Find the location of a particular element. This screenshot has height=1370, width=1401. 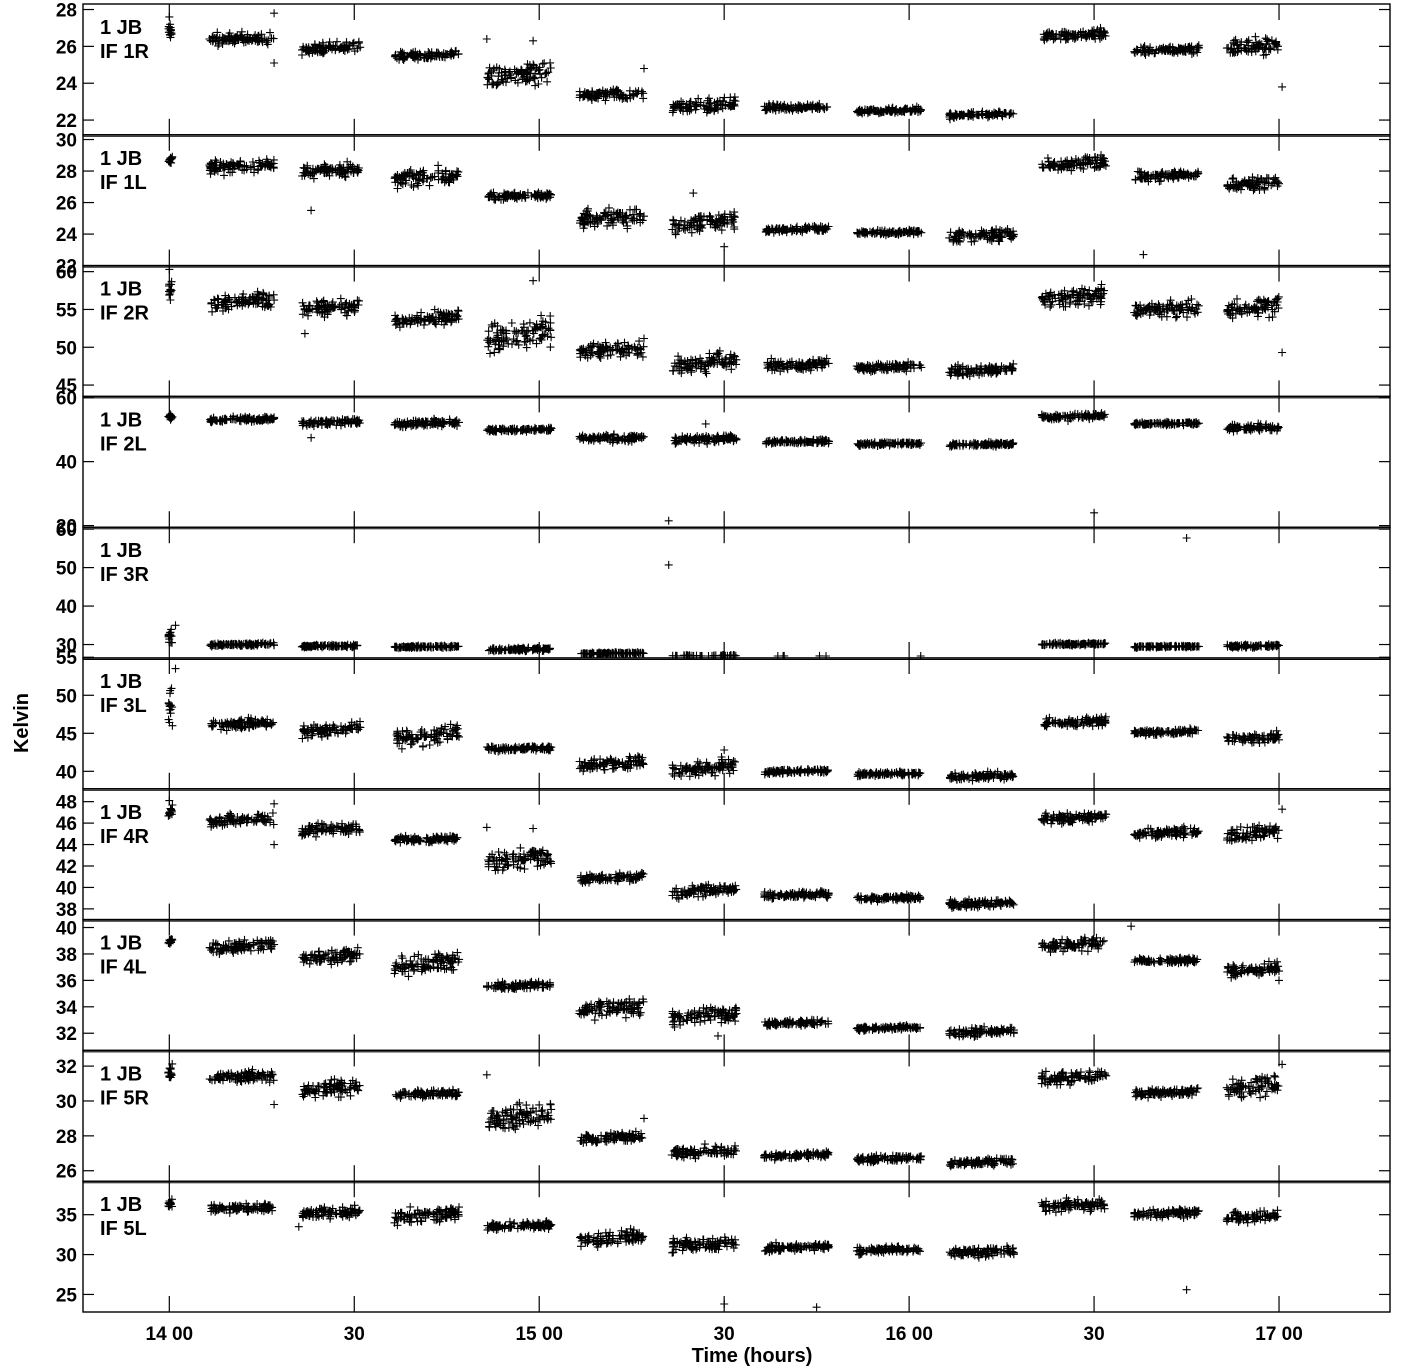

y-tick-label: 35 is located at coordinates (67, 1216).